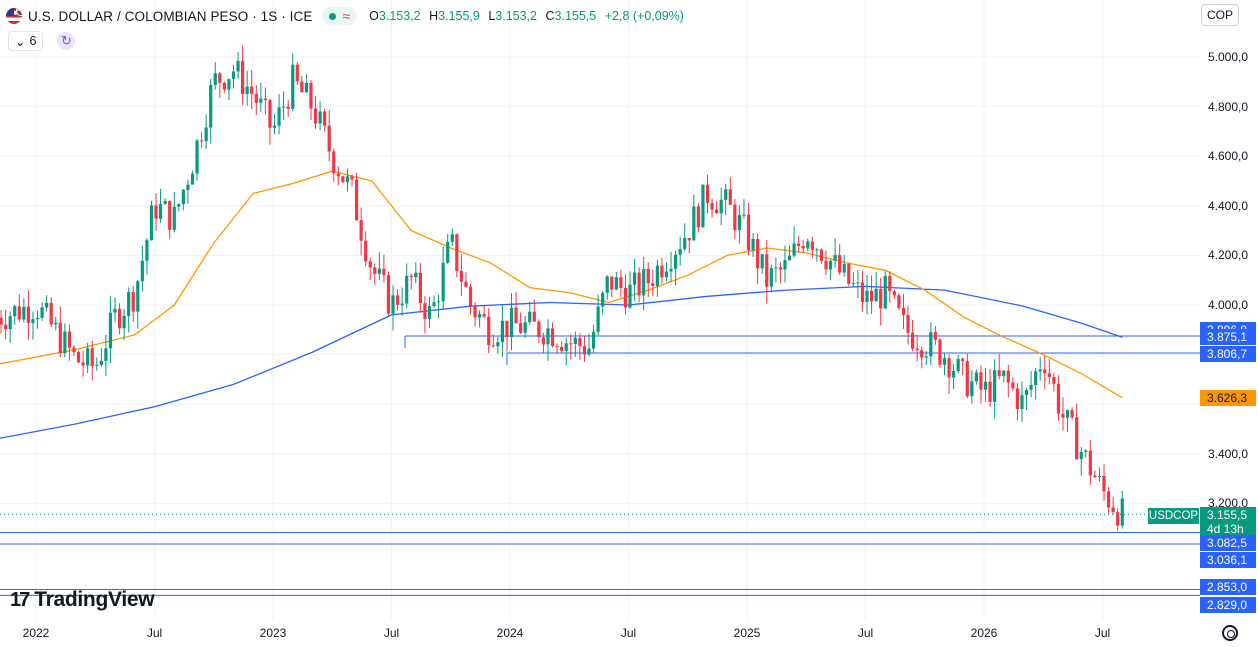 The height and width of the screenshot is (647, 1258). What do you see at coordinates (273, 633) in the screenshot?
I see `x-tick-label: 2023` at bounding box center [273, 633].